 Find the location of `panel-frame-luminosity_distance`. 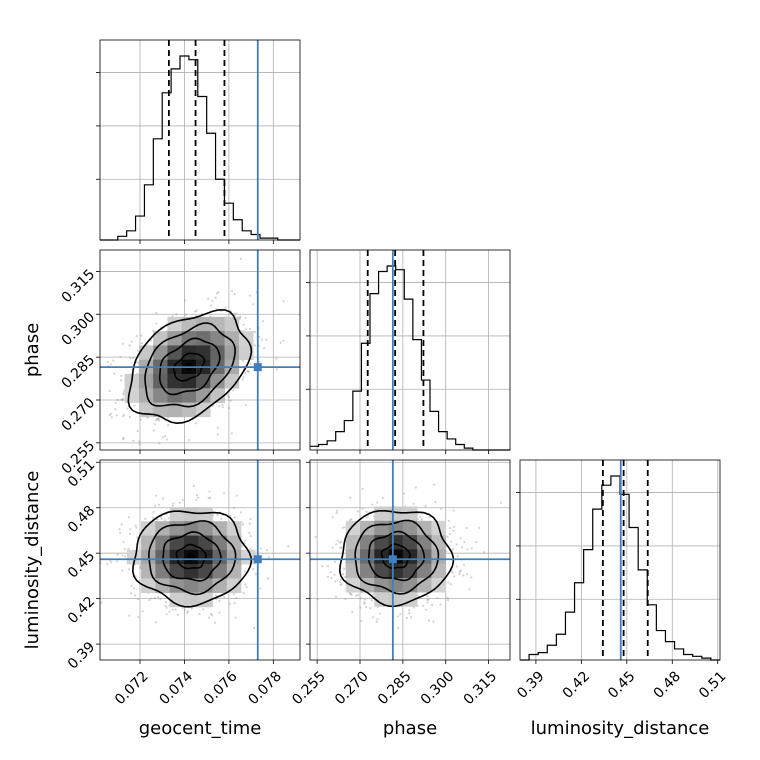

panel-frame-luminosity_distance is located at coordinates (620, 560).